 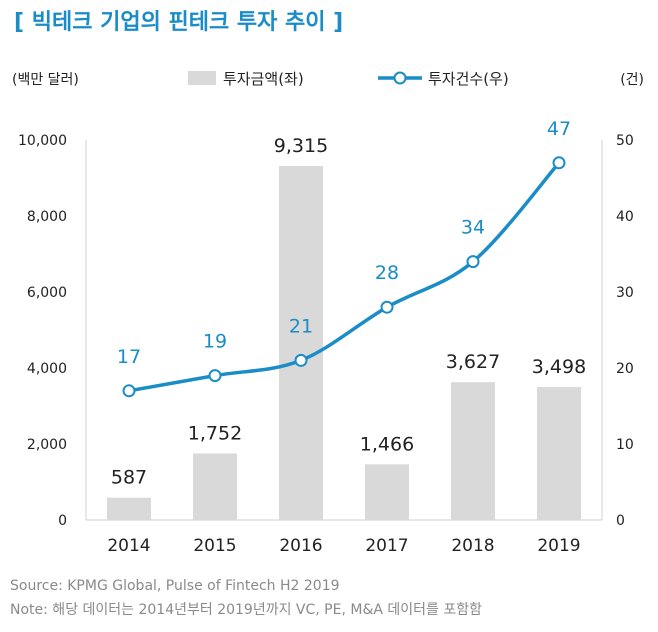 I want to click on legend: 투자금액(좌) 투자건수(우), so click(x=348, y=79).